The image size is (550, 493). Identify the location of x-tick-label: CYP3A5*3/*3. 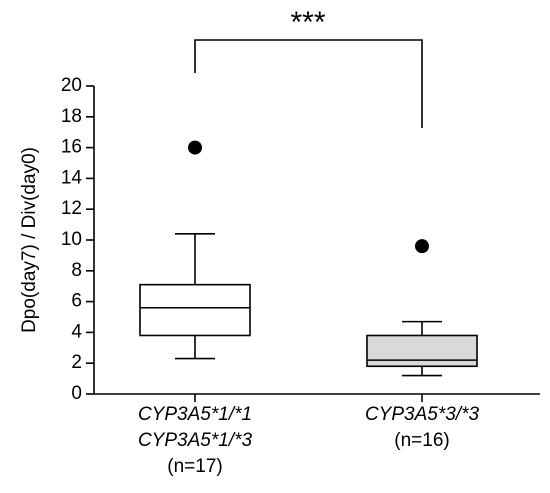
(422, 414).